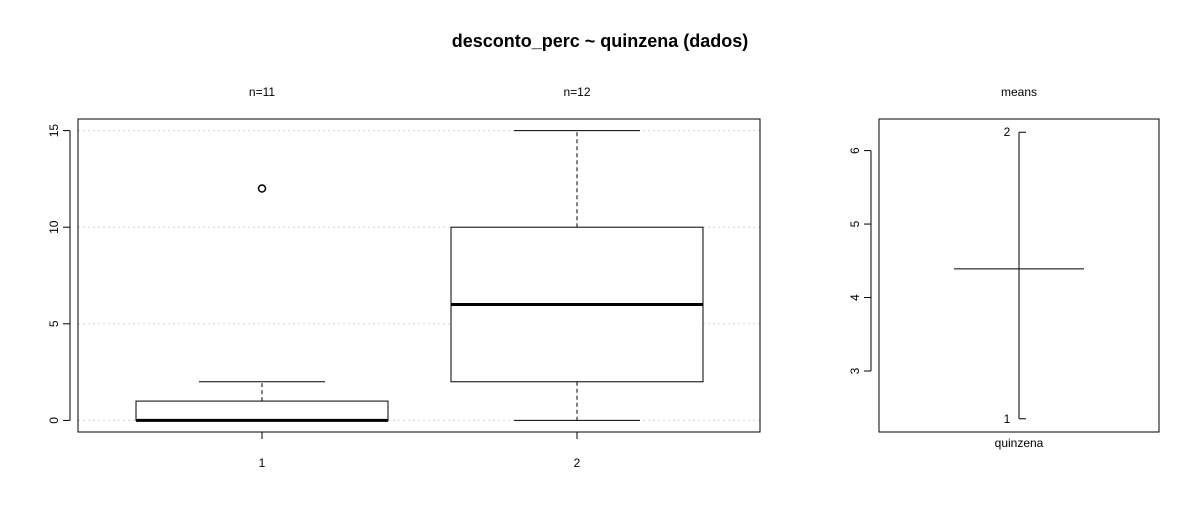  I want to click on group-mean-label: 2, so click(1007, 132).